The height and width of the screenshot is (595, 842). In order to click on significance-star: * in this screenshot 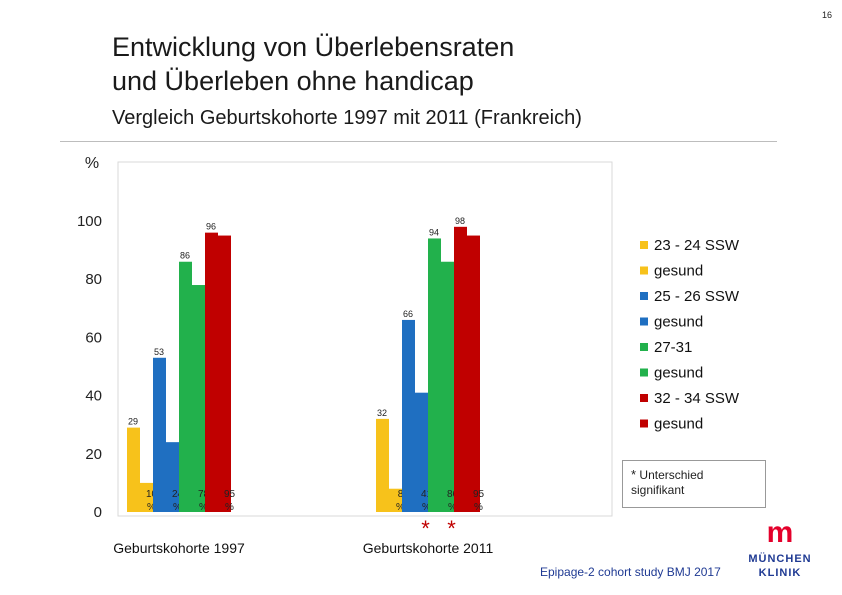, I will do `click(634, 474)`.